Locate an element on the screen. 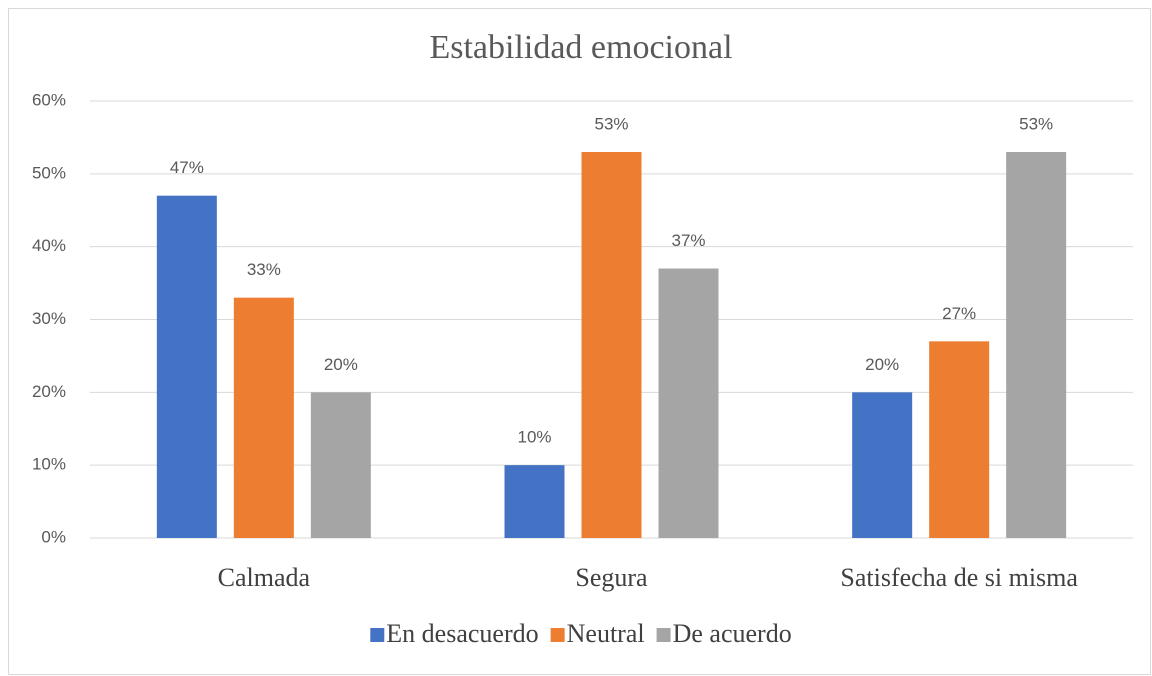  legend-label: De acuerdo is located at coordinates (732, 633).